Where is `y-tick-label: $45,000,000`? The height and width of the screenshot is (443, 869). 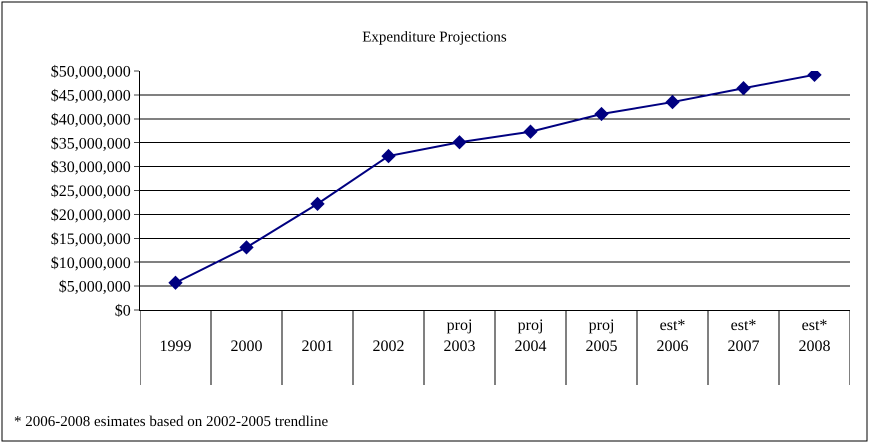 y-tick-label: $45,000,000 is located at coordinates (90, 96).